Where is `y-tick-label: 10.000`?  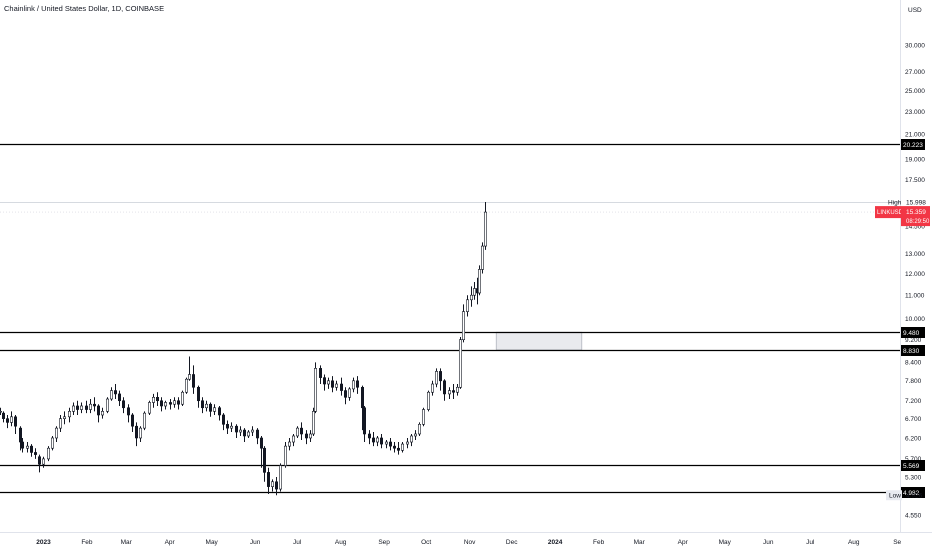 y-tick-label: 10.000 is located at coordinates (915, 319).